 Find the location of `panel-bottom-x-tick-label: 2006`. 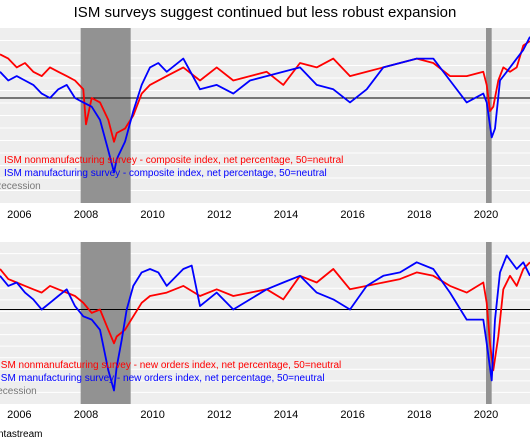

panel-bottom-x-tick-label: 2006 is located at coordinates (19, 415).